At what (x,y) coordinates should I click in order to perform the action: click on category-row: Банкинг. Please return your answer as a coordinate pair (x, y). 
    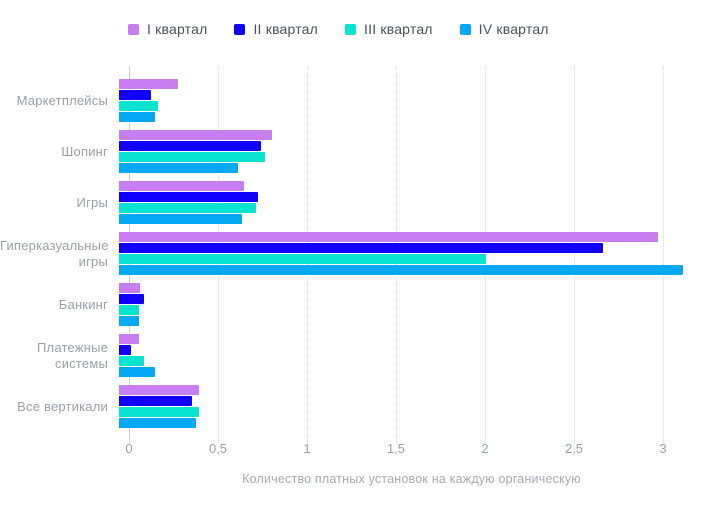
    Looking at the image, I should click on (357, 304).